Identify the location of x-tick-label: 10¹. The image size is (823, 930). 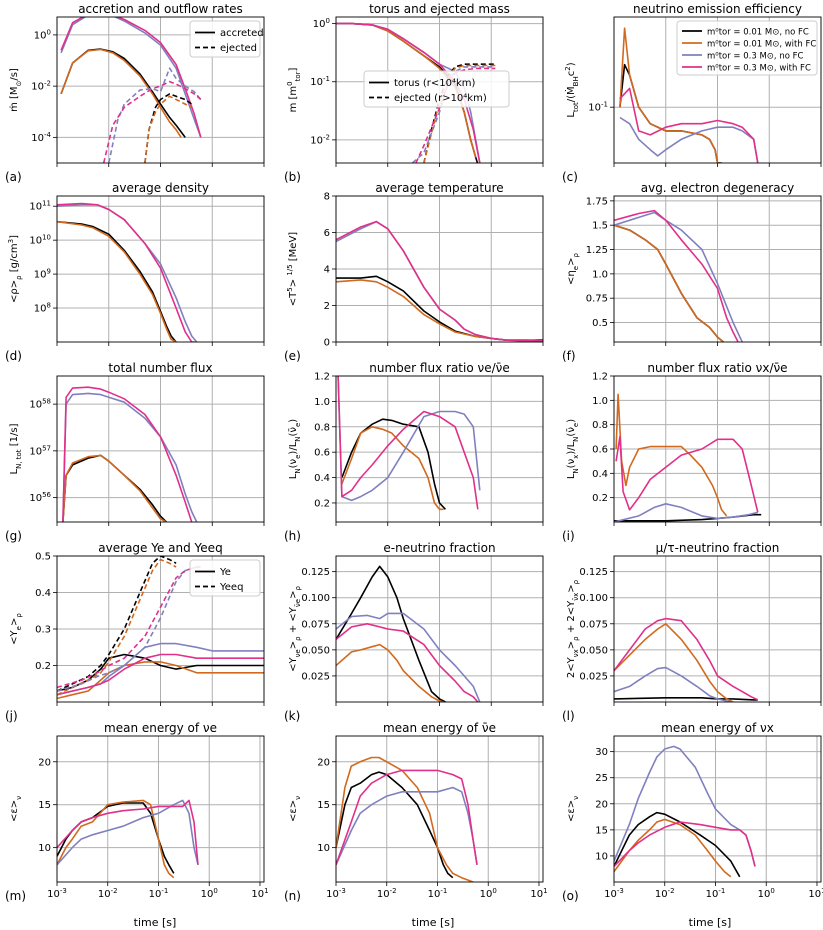
(538, 893).